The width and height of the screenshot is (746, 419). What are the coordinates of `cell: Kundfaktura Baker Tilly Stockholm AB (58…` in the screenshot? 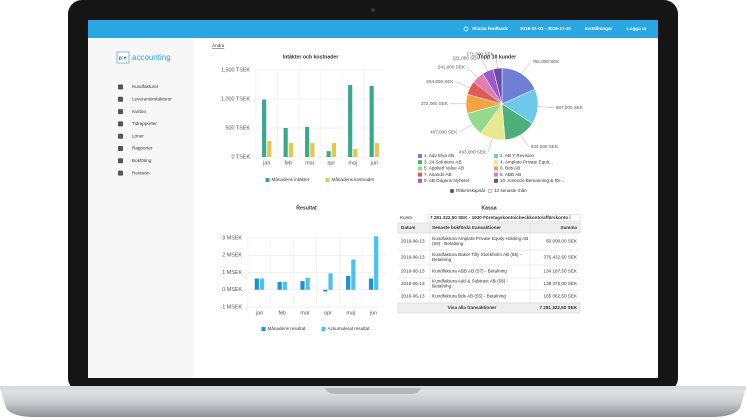 It's located at (477, 257).